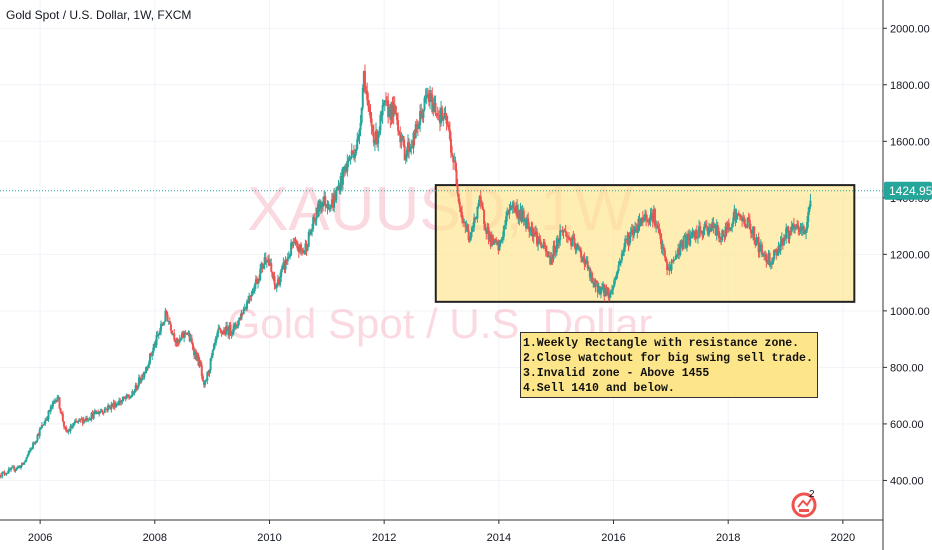  Describe the element at coordinates (441, 532) in the screenshot. I see `time-axis: 2006 2008 2010 2012 2014 2016 2018 2020` at that location.